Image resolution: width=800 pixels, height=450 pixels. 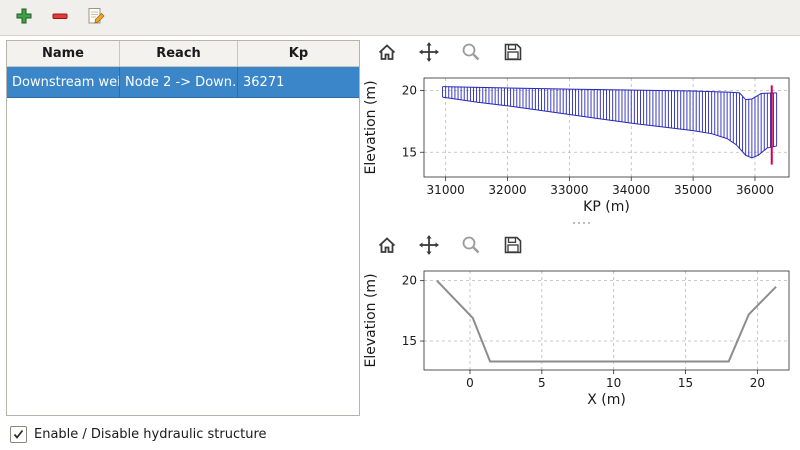 What do you see at coordinates (613, 383) in the screenshot?
I see `svg-text: 10` at bounding box center [613, 383].